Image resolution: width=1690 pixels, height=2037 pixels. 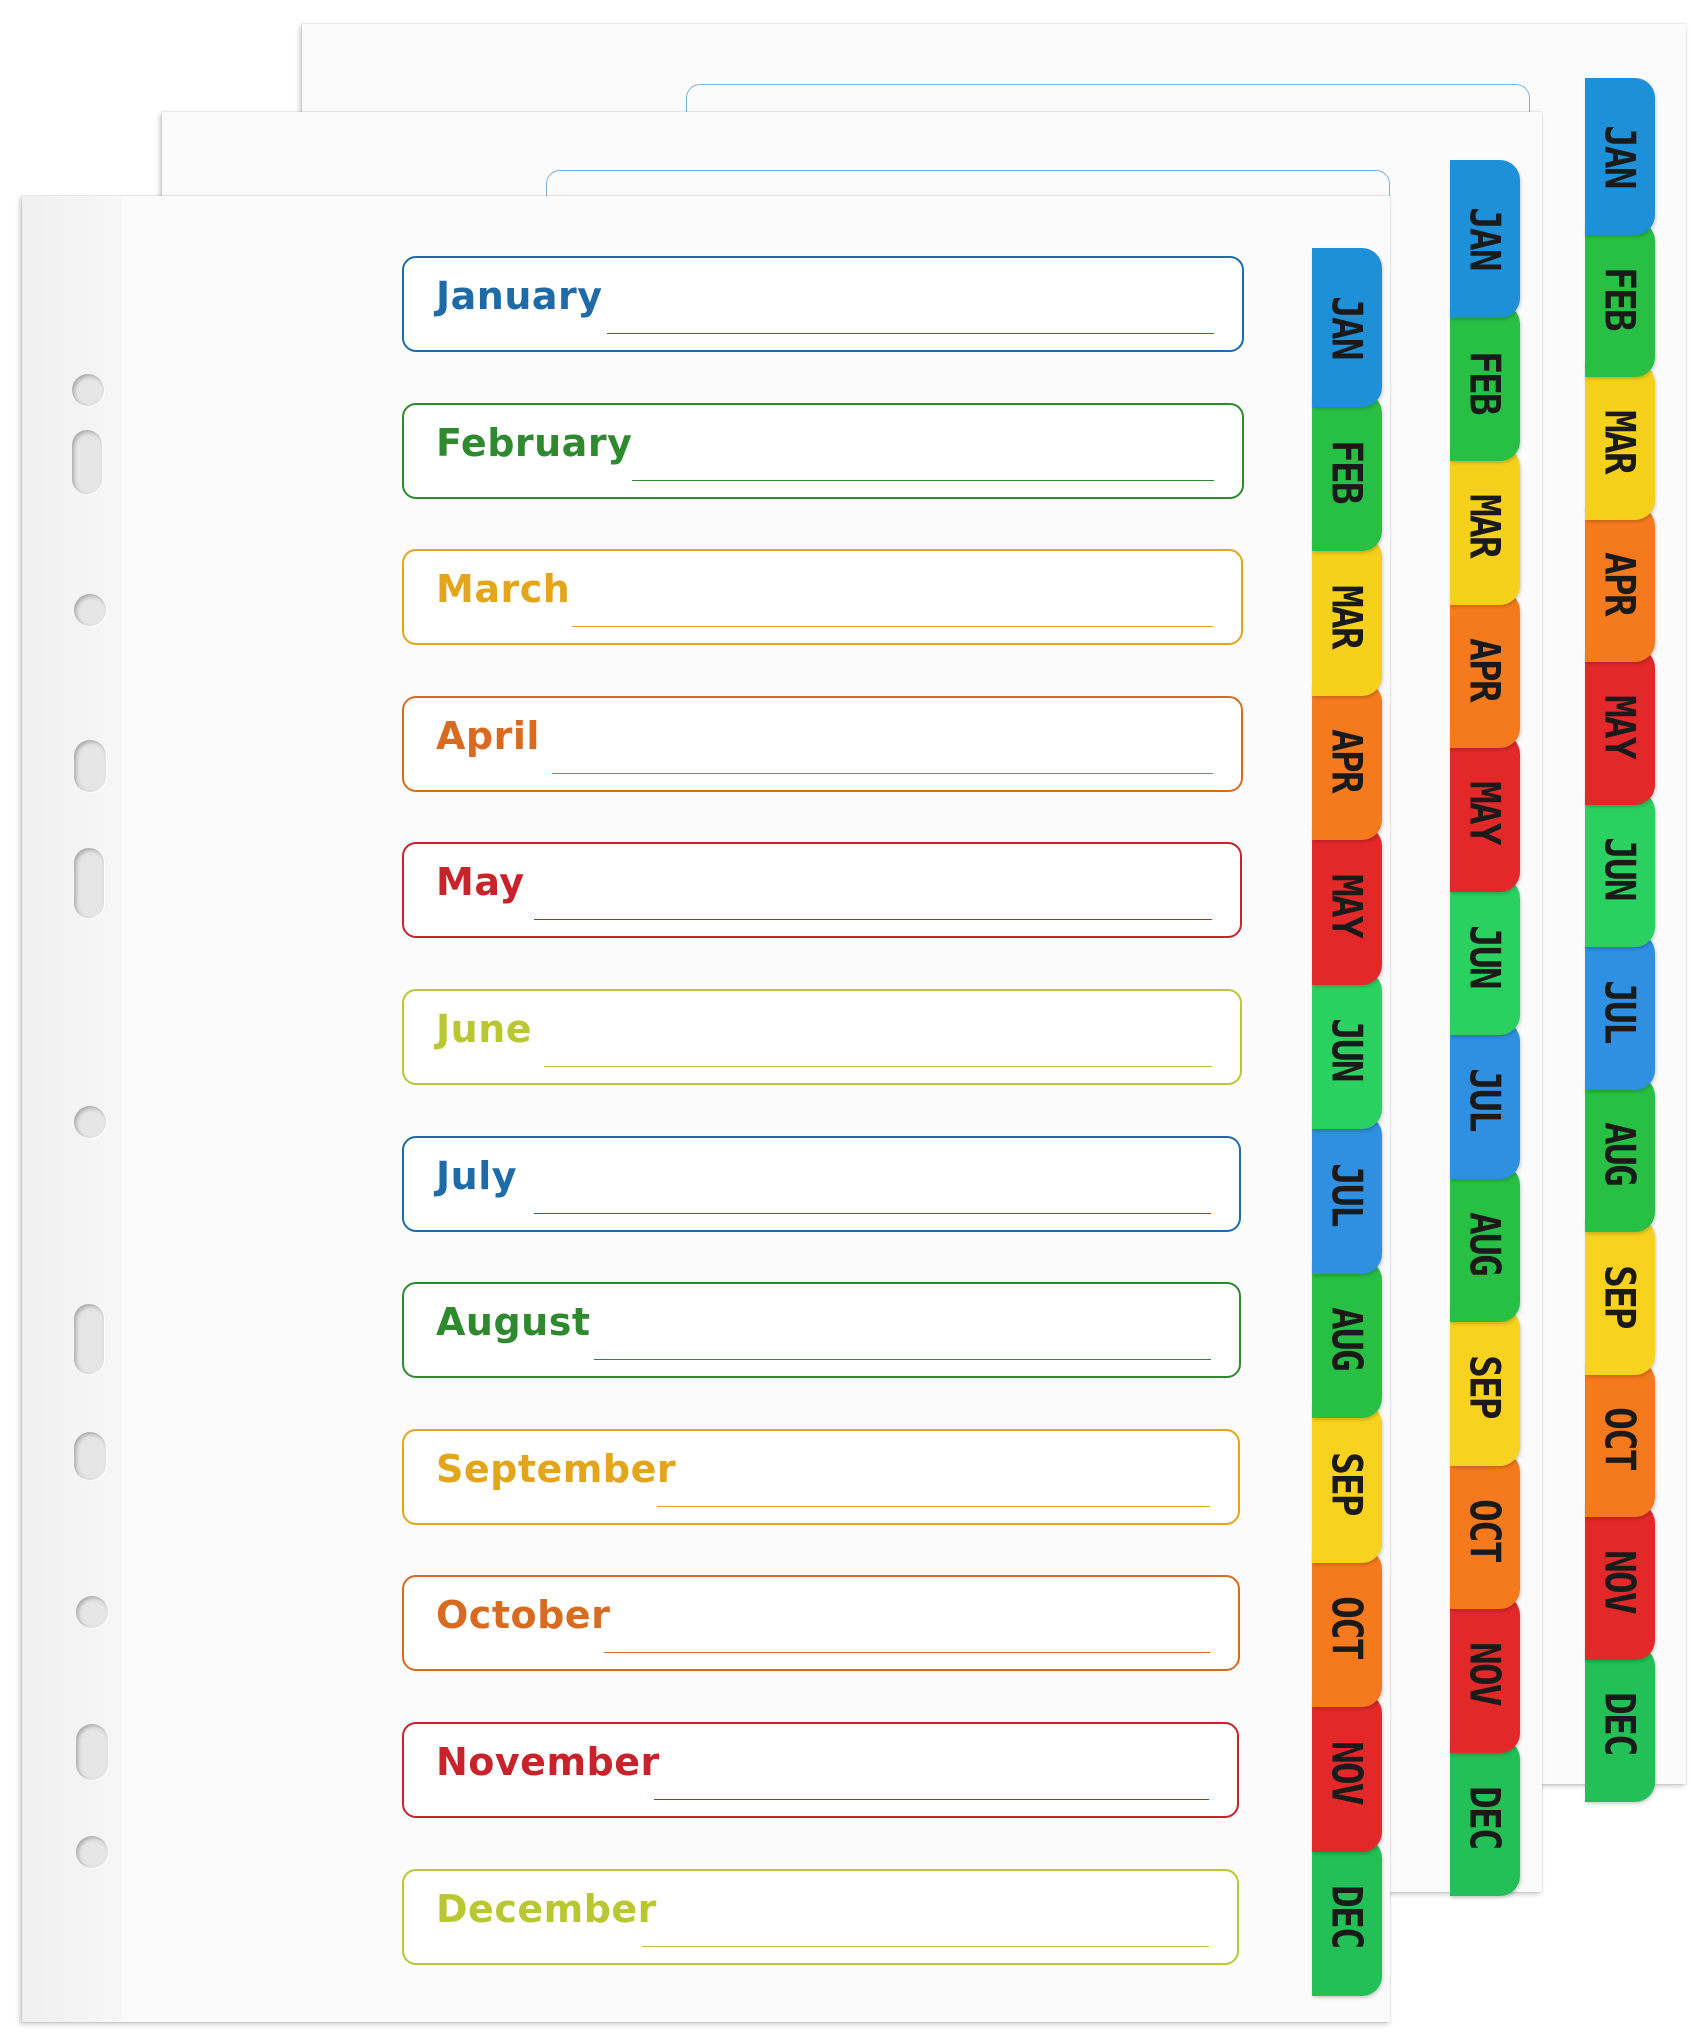 What do you see at coordinates (823, 304) in the screenshot?
I see `month-entry: January` at bounding box center [823, 304].